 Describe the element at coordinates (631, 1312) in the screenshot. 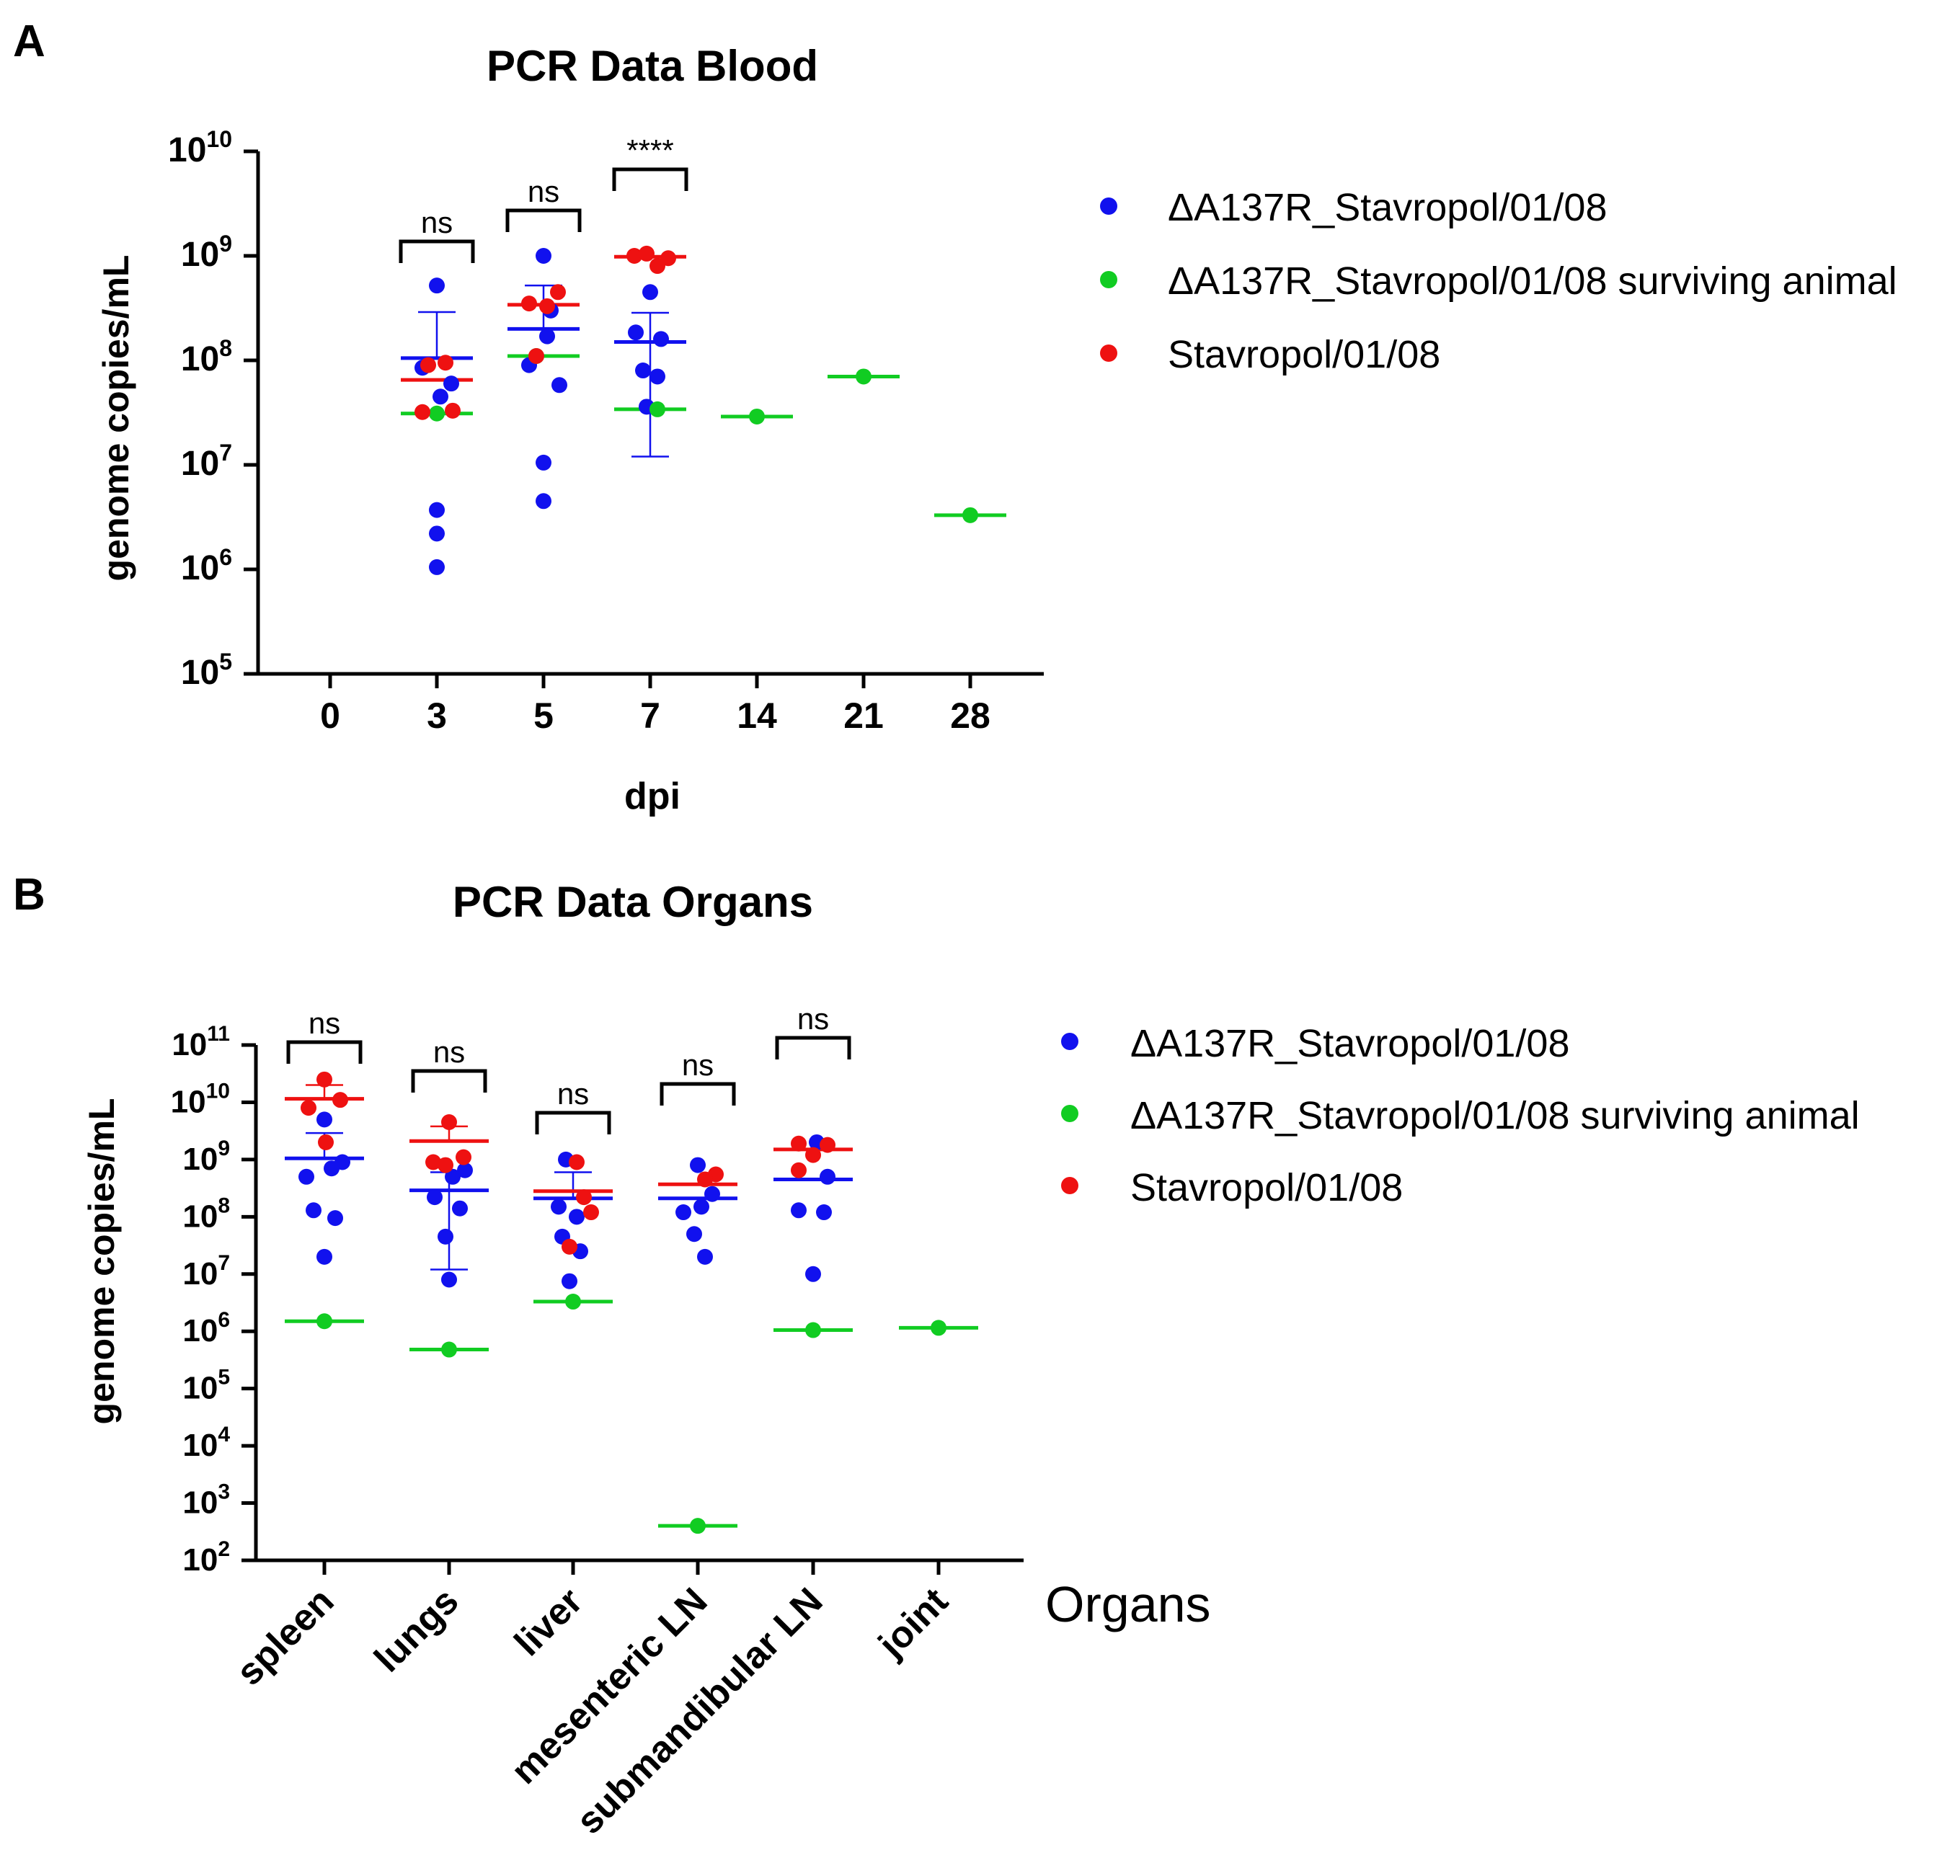

I see `mean-lines-b` at that location.